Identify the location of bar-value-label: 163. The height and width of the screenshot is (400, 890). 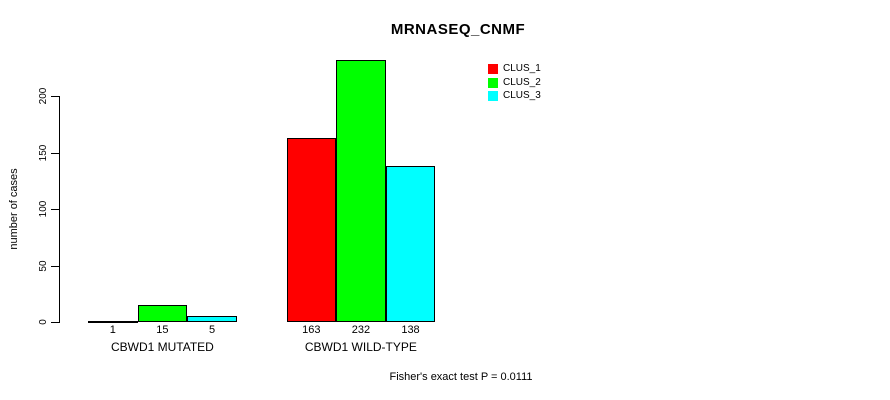
(311, 330).